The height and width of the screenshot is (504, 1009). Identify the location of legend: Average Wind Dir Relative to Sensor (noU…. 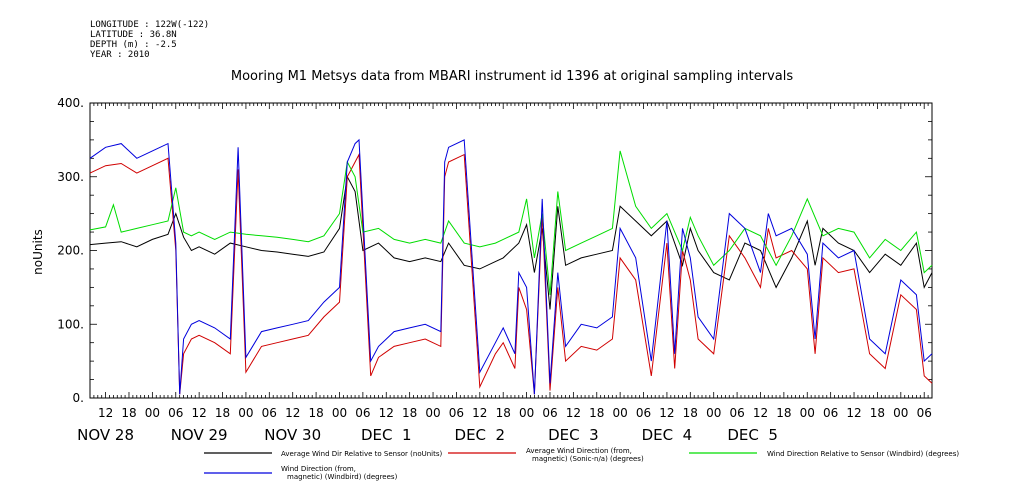
(581, 464).